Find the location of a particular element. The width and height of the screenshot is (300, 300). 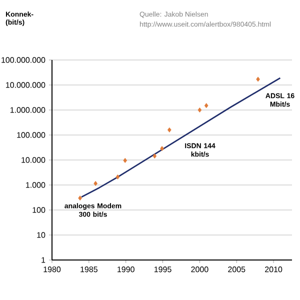

x-tick-label: 1985 is located at coordinates (89, 269).